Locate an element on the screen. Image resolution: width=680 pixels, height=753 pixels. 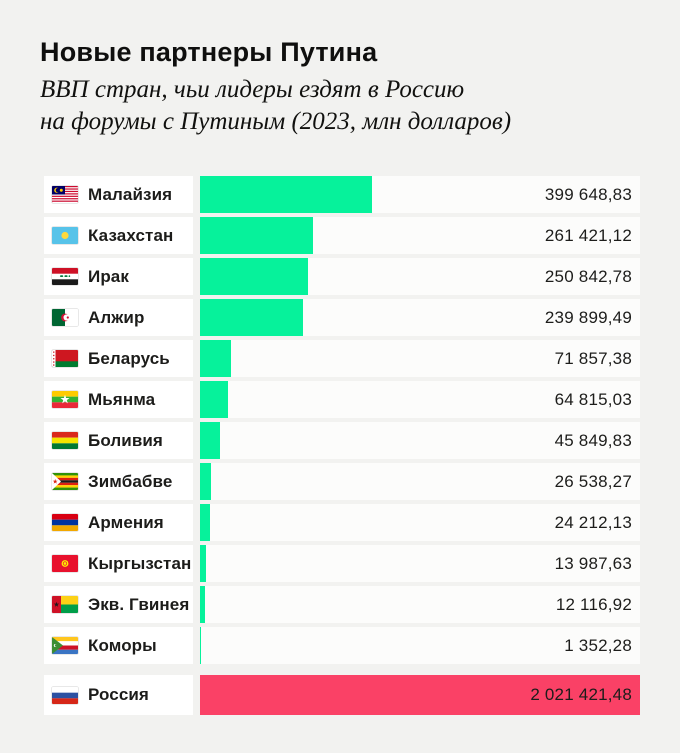
value-label: 64 815,03 is located at coordinates (593, 399).